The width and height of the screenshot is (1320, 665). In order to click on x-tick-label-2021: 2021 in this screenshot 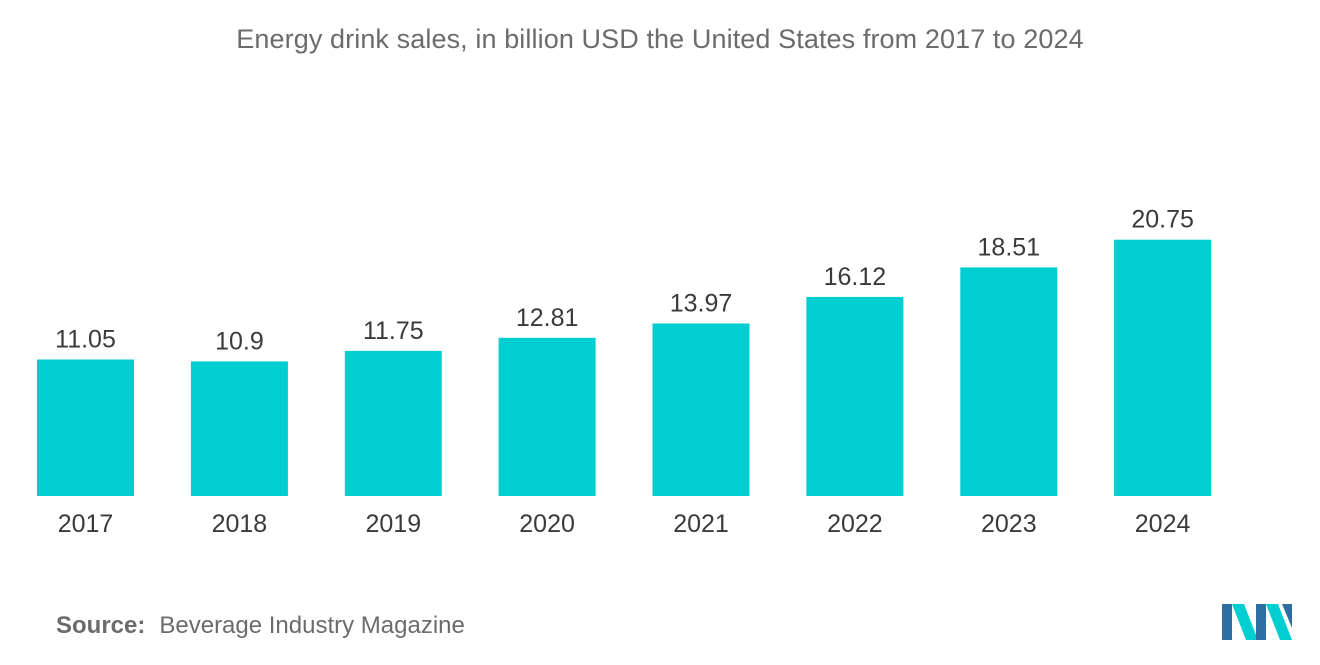, I will do `click(701, 524)`.